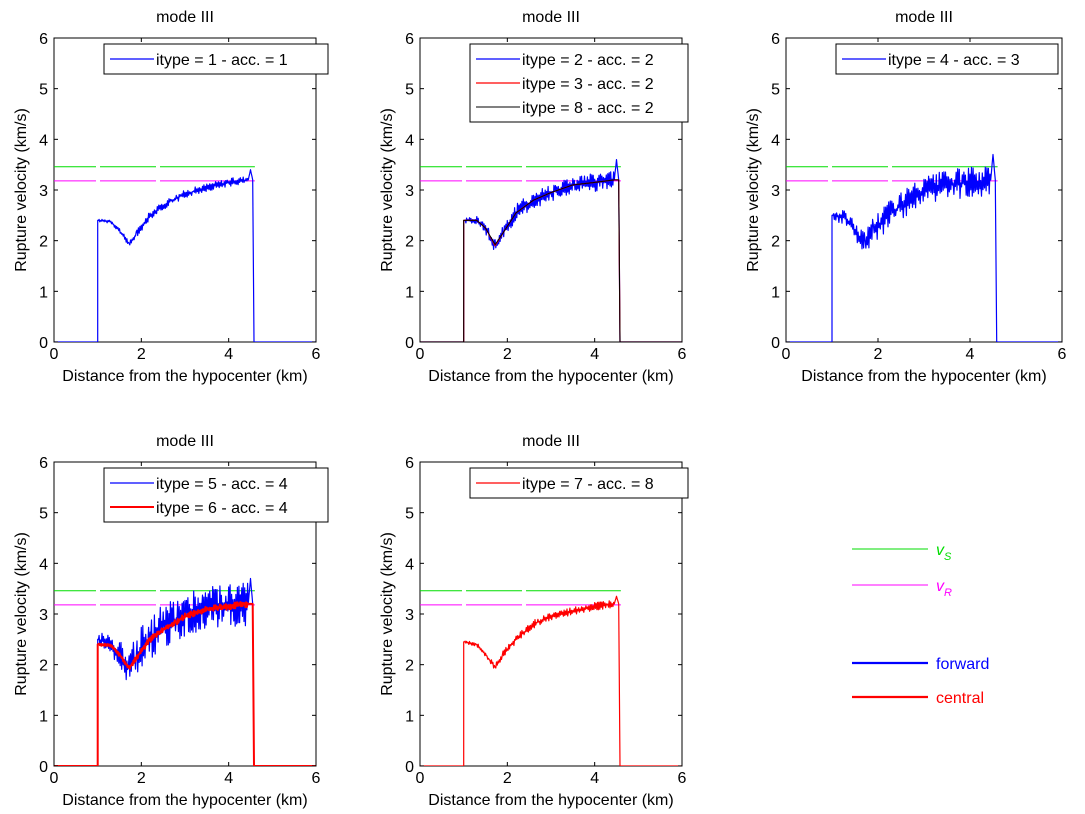 The width and height of the screenshot is (1085, 814). What do you see at coordinates (588, 60) in the screenshot?
I see `legend-label: itype = 2 - acc. = 2` at bounding box center [588, 60].